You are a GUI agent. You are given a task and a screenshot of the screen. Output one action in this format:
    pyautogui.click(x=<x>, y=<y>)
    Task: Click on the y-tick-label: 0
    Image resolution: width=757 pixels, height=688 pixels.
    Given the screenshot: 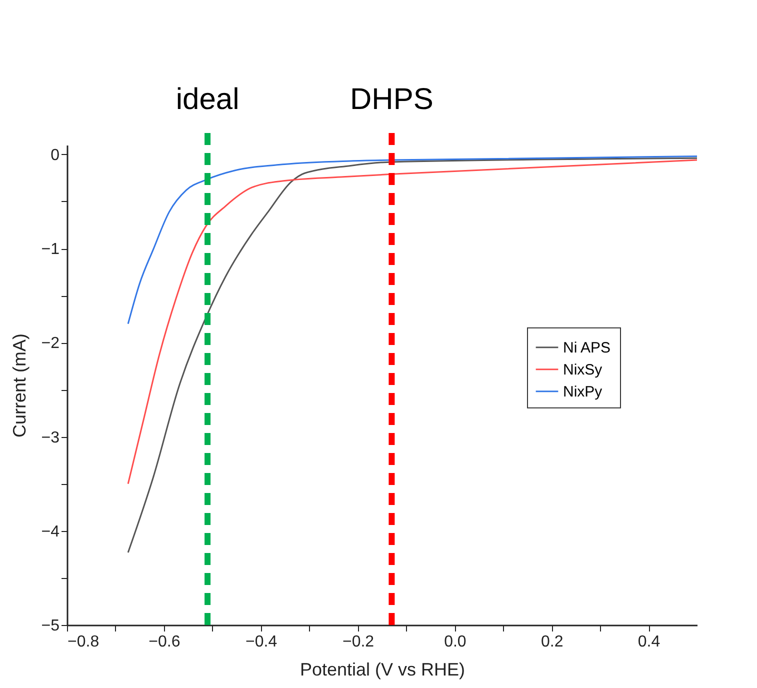 What is the action you would take?
    pyautogui.click(x=55, y=155)
    